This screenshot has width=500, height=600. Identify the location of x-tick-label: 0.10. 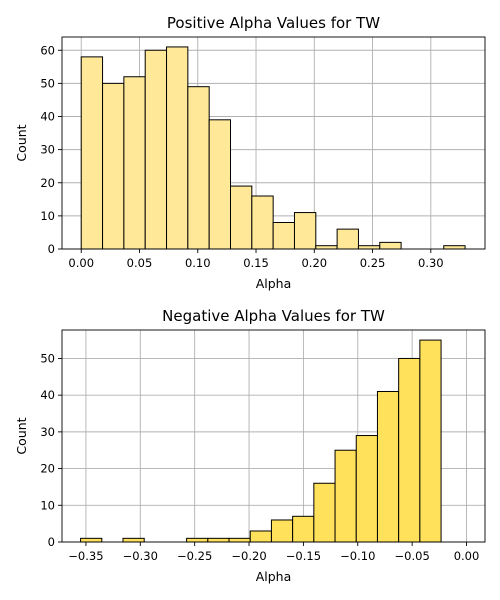
(198, 263).